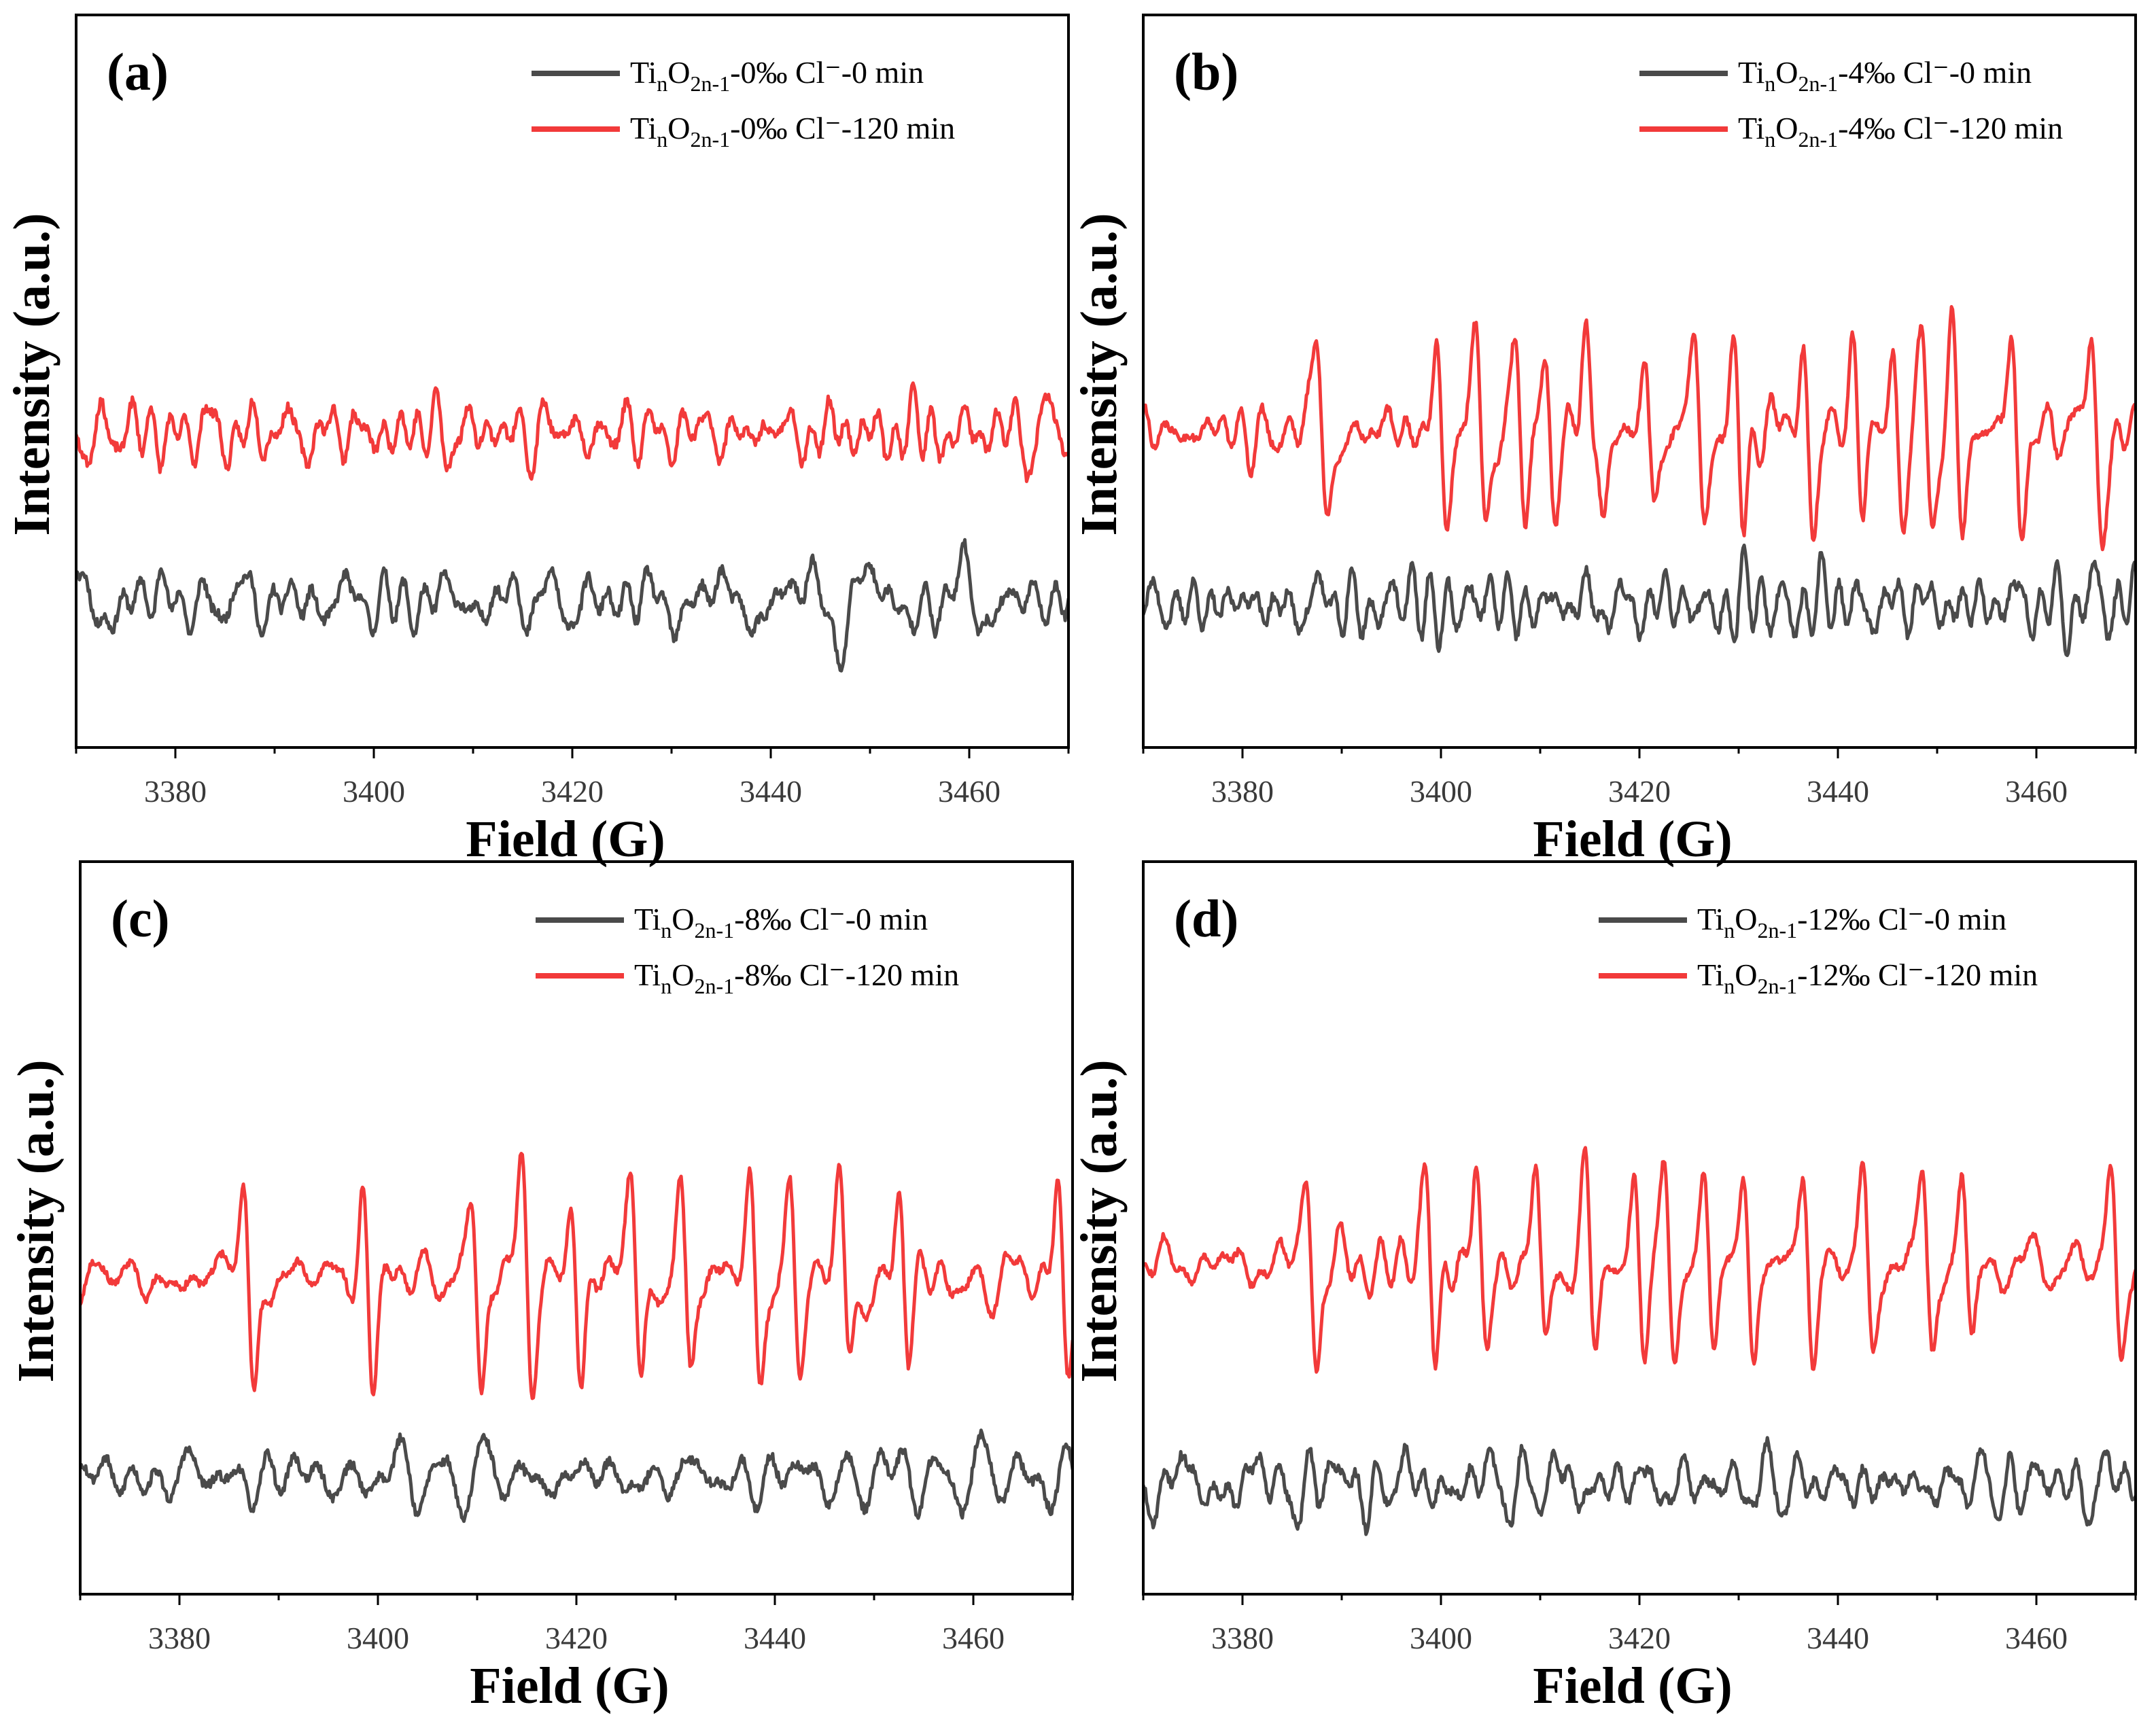 The image size is (2156, 1726). What do you see at coordinates (792, 131) in the screenshot?
I see `legend-entry: TinO2n-1-0‰ Cl⁻-120 min` at bounding box center [792, 131].